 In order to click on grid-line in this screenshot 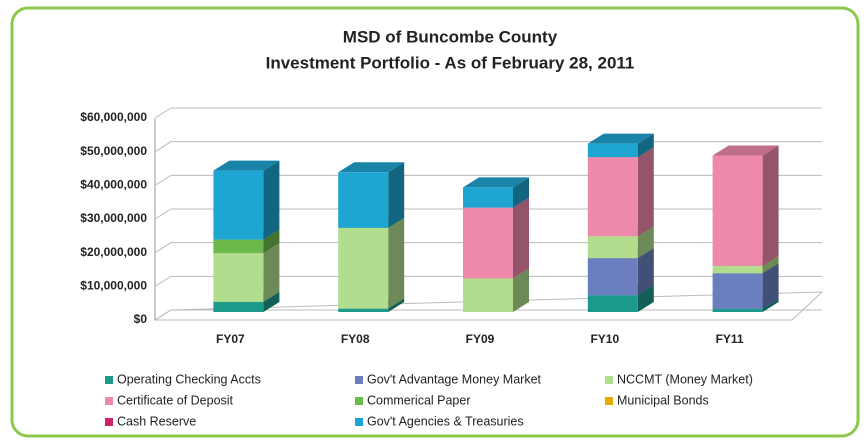, I will do `click(488, 113)`.